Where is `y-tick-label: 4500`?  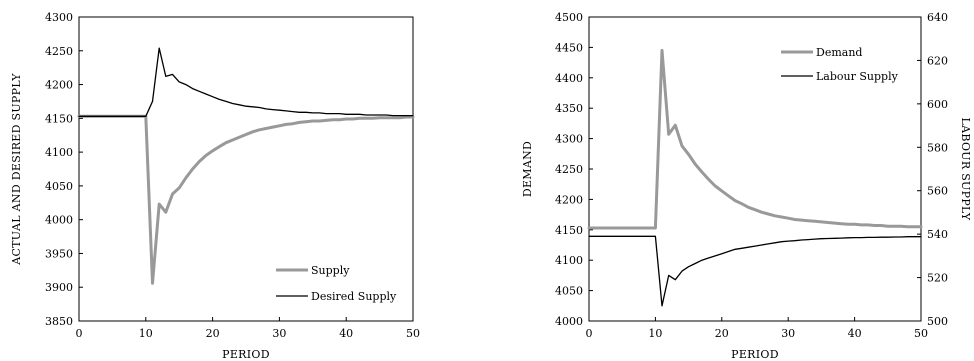 y-tick-label: 4500 is located at coordinates (569, 17).